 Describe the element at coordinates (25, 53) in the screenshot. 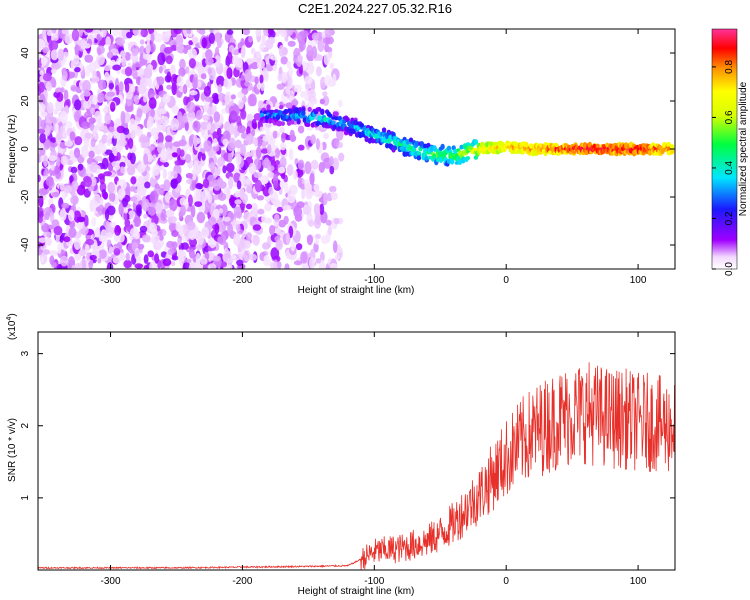

I see `y-tick-label: 40` at that location.